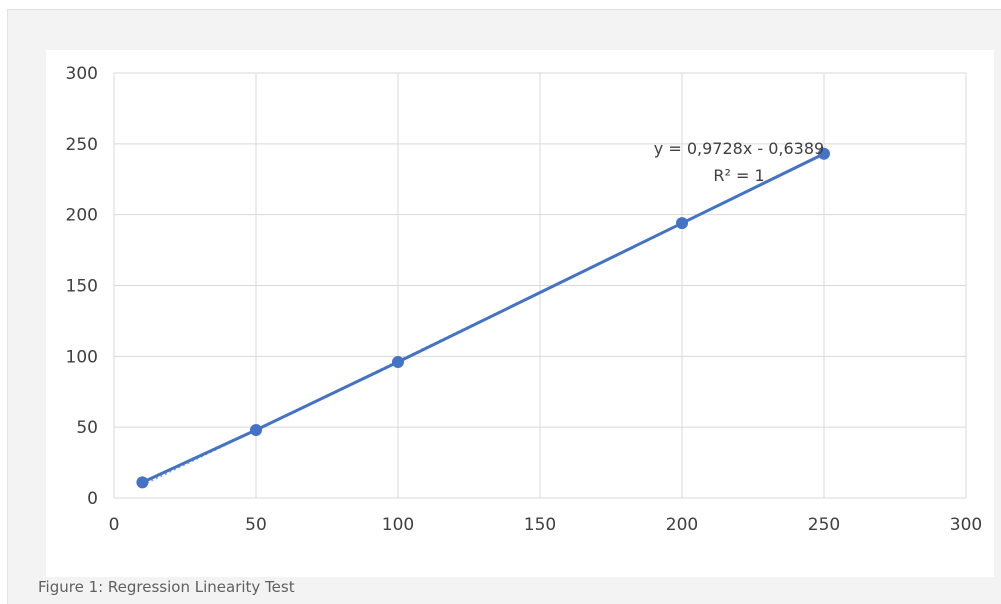 This screenshot has width=1001, height=604. I want to click on x-tick-label: 0, so click(114, 525).